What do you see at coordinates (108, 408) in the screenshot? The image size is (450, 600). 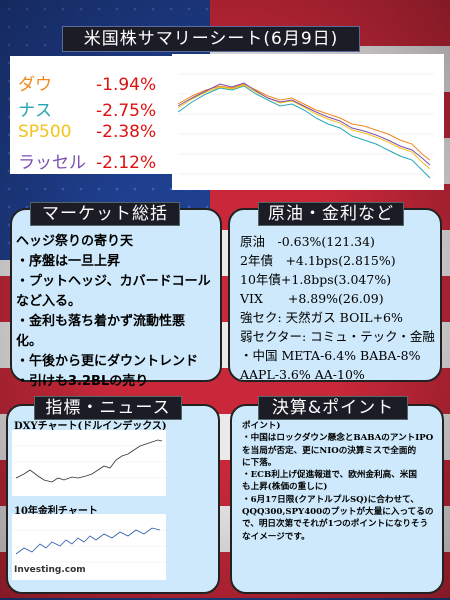 I see `news-panel-header: 指標・ニュース` at bounding box center [108, 408].